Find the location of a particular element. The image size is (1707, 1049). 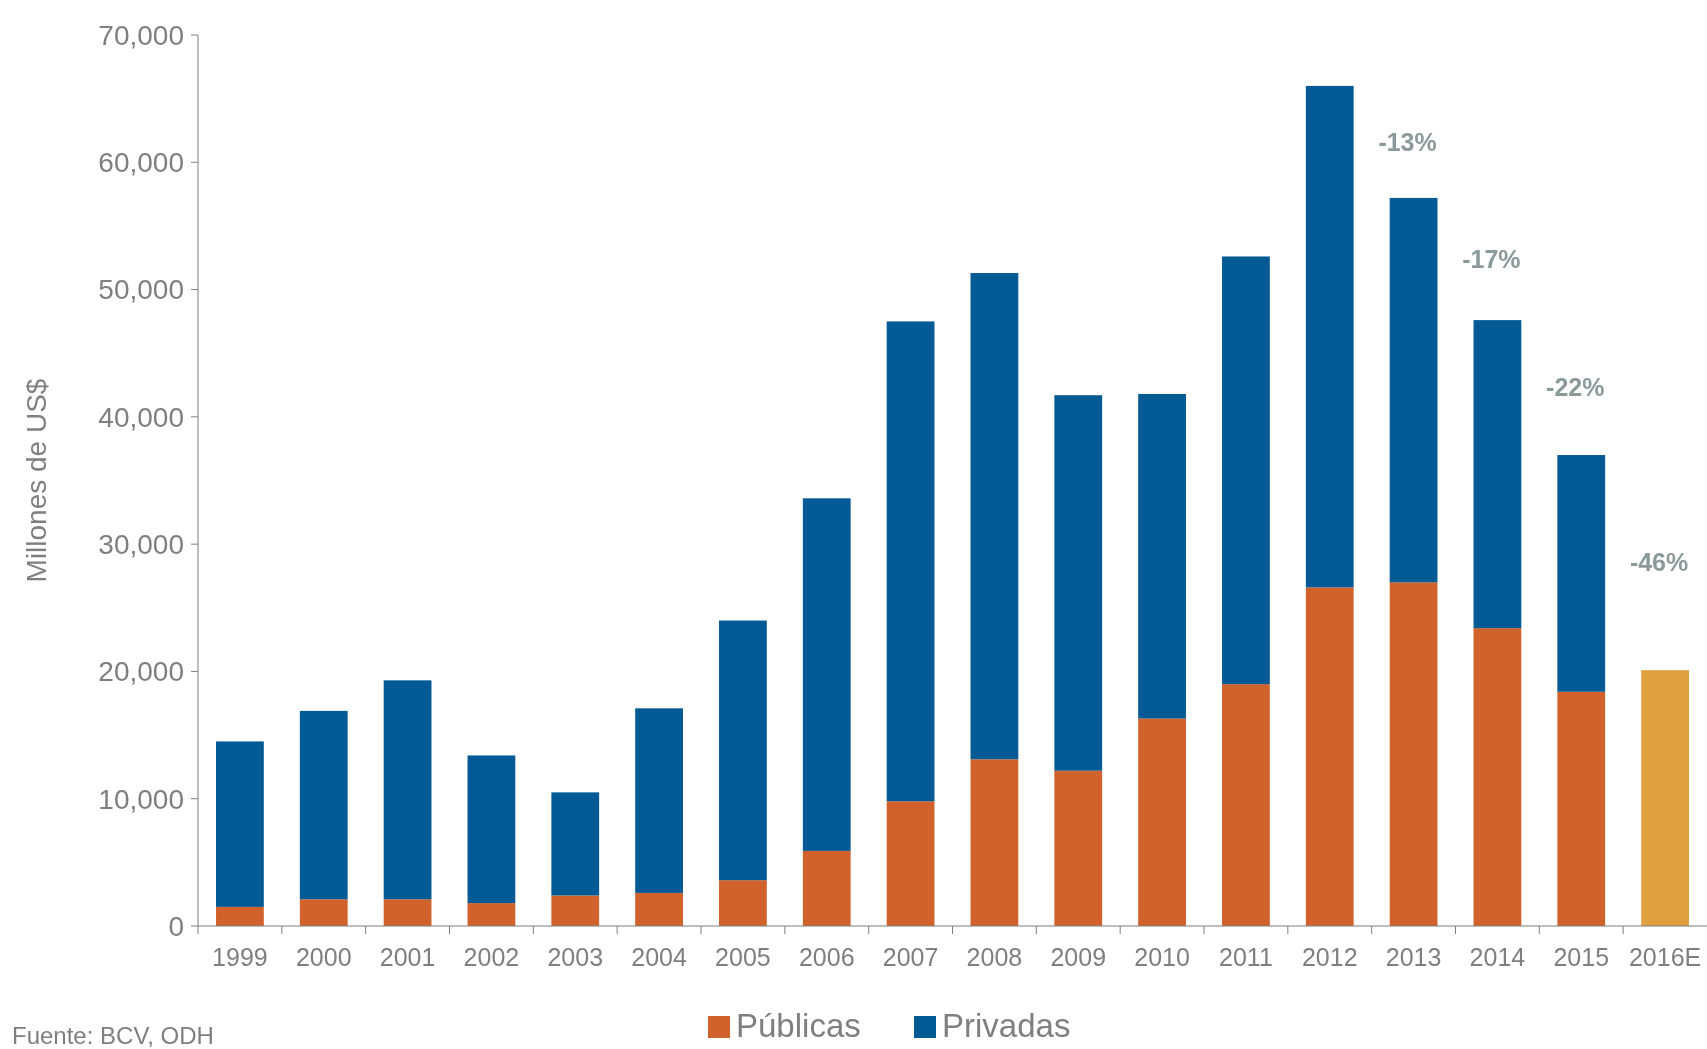

x-tick-label: 2007 is located at coordinates (910, 957).